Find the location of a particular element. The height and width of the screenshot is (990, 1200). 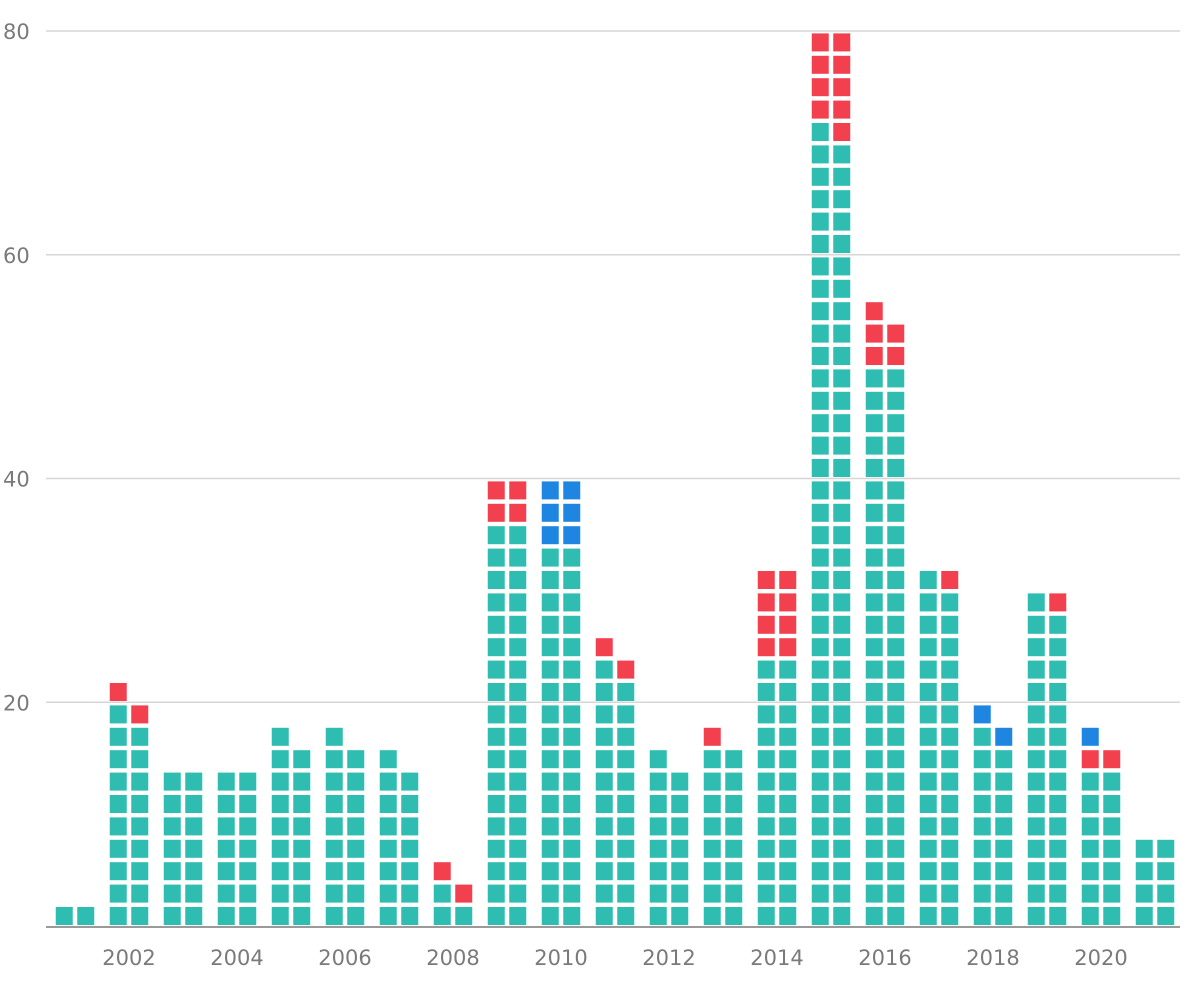

bar-2019 is located at coordinates (1047, 759).